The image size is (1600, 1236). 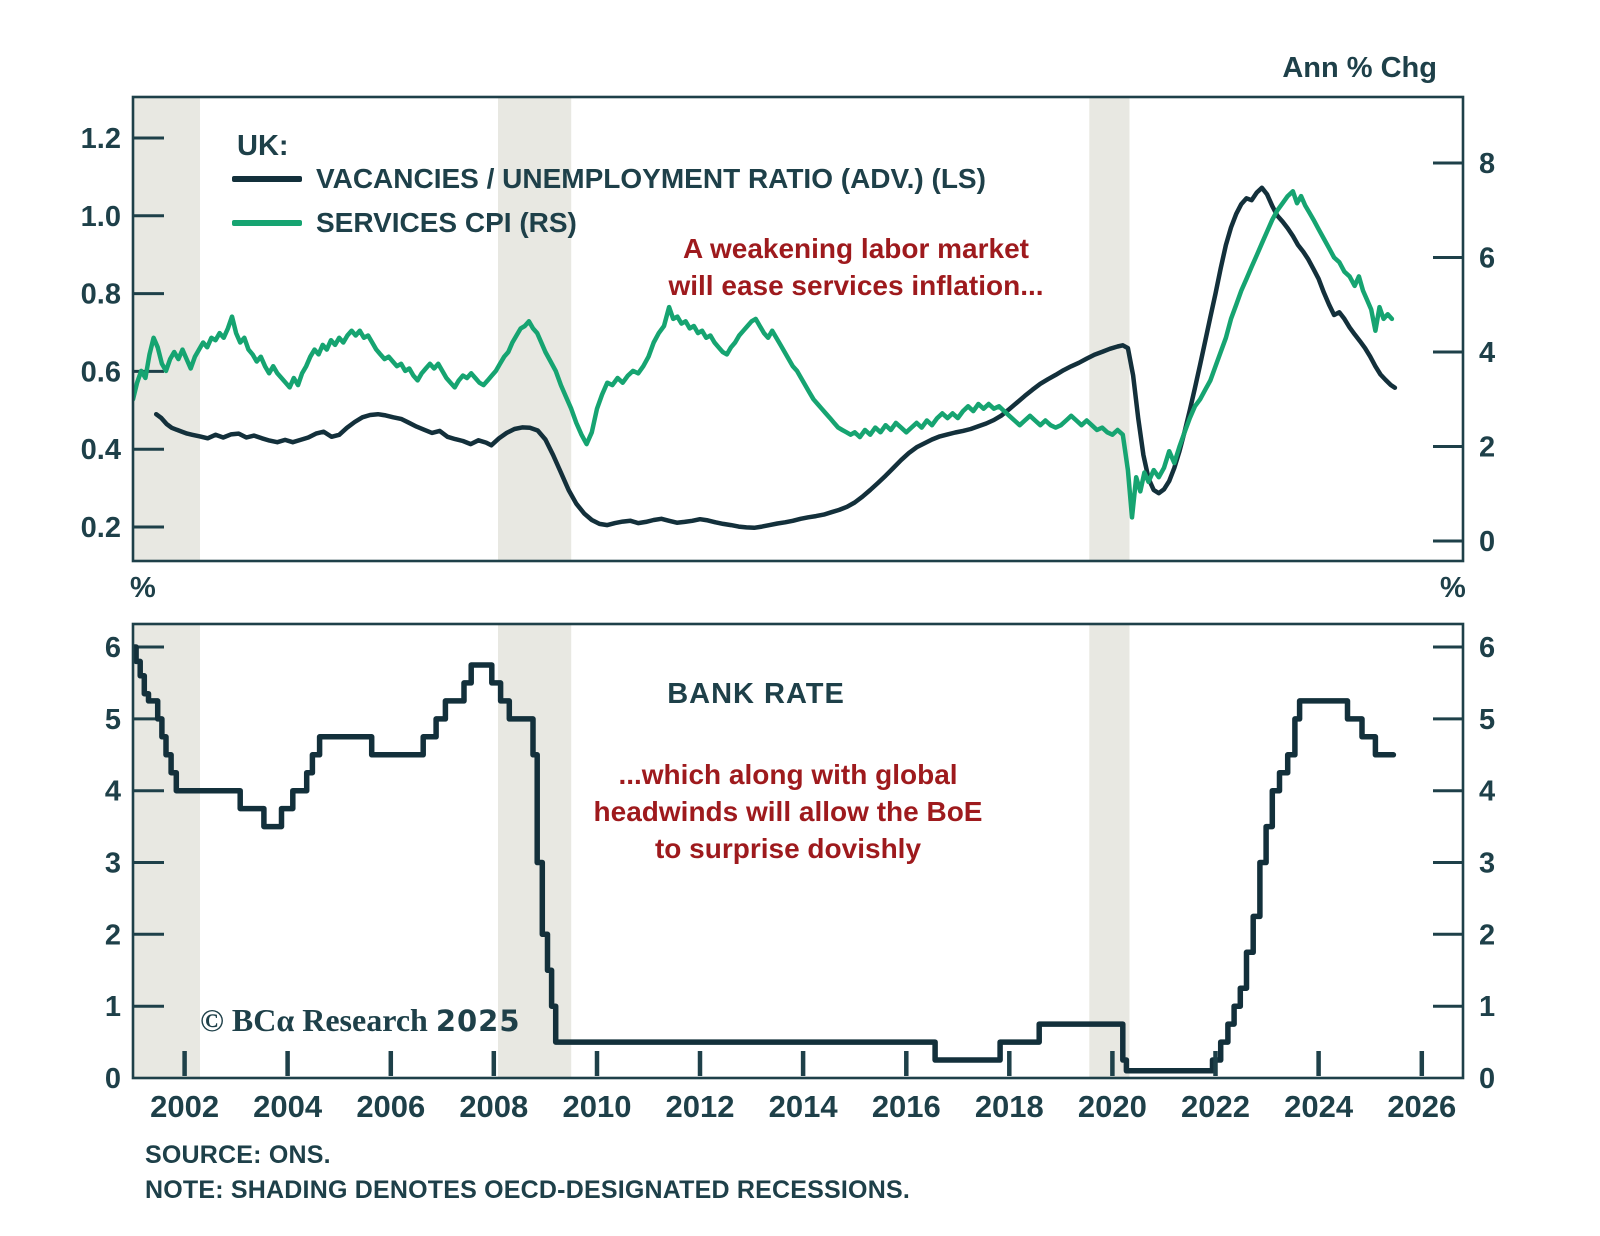 What do you see at coordinates (101, 372) in the screenshot?
I see `y-axis-tick-label: 0.6` at bounding box center [101, 372].